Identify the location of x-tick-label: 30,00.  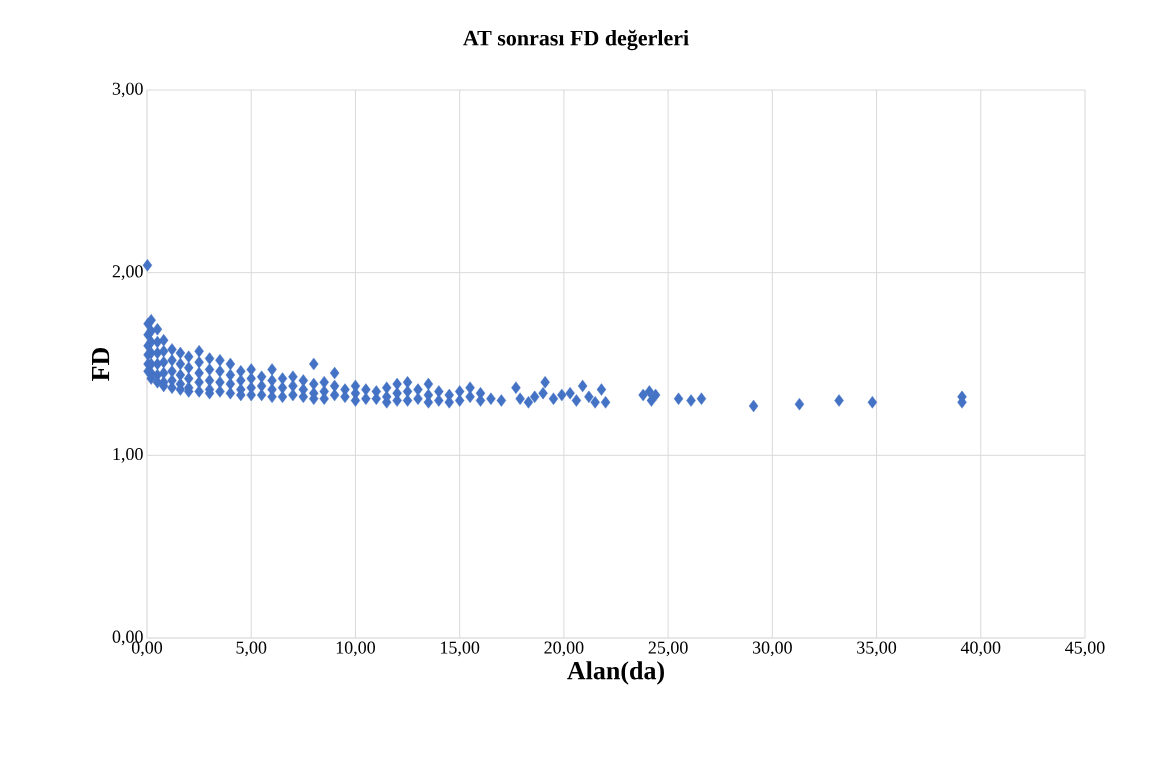
(772, 649).